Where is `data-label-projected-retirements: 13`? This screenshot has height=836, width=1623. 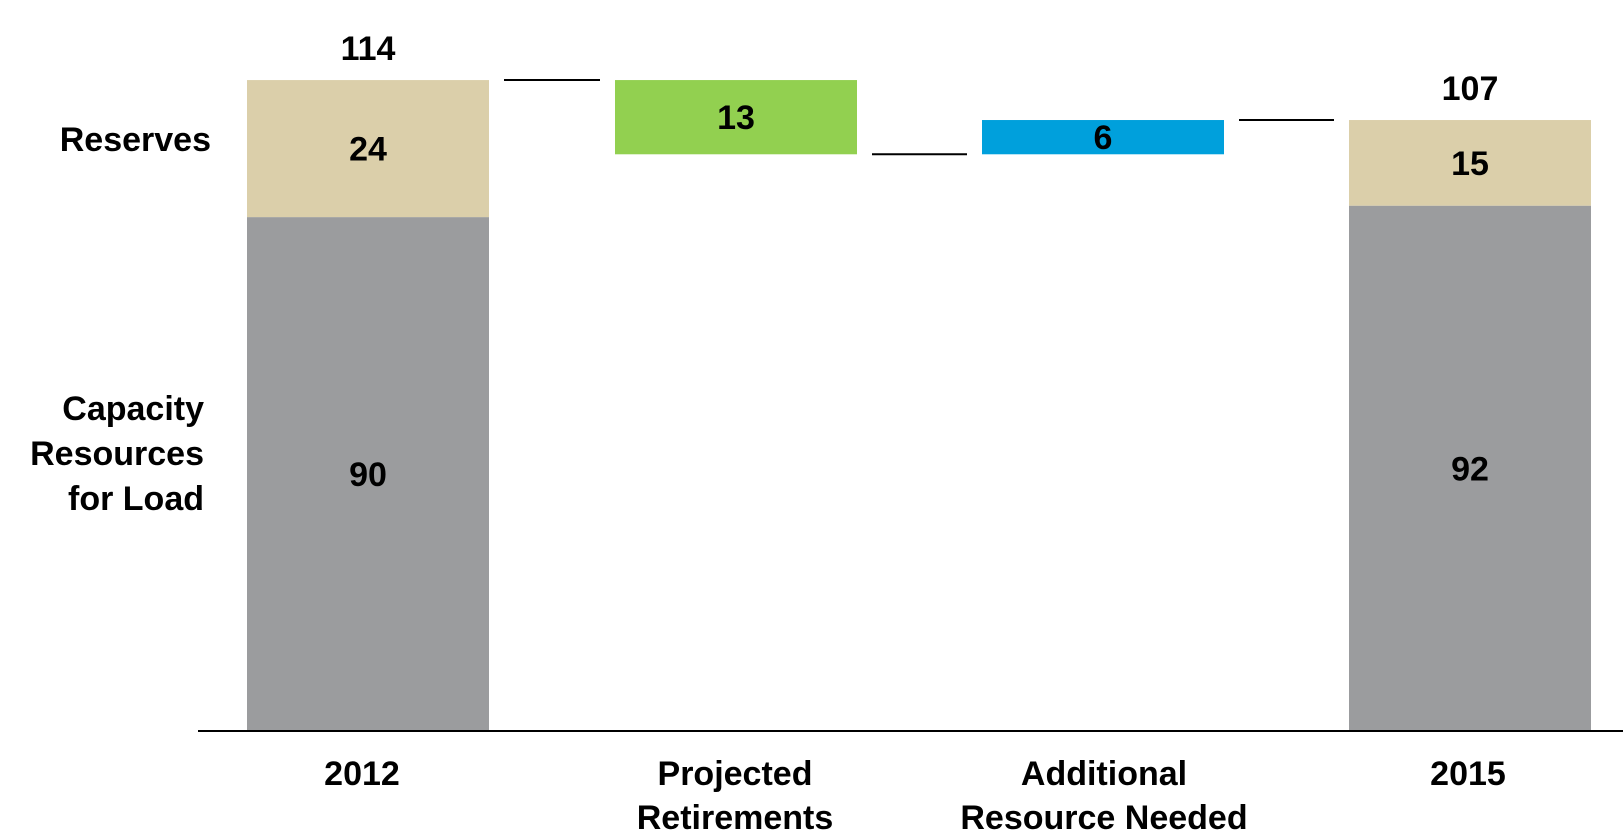 data-label-projected-retirements: 13 is located at coordinates (736, 118).